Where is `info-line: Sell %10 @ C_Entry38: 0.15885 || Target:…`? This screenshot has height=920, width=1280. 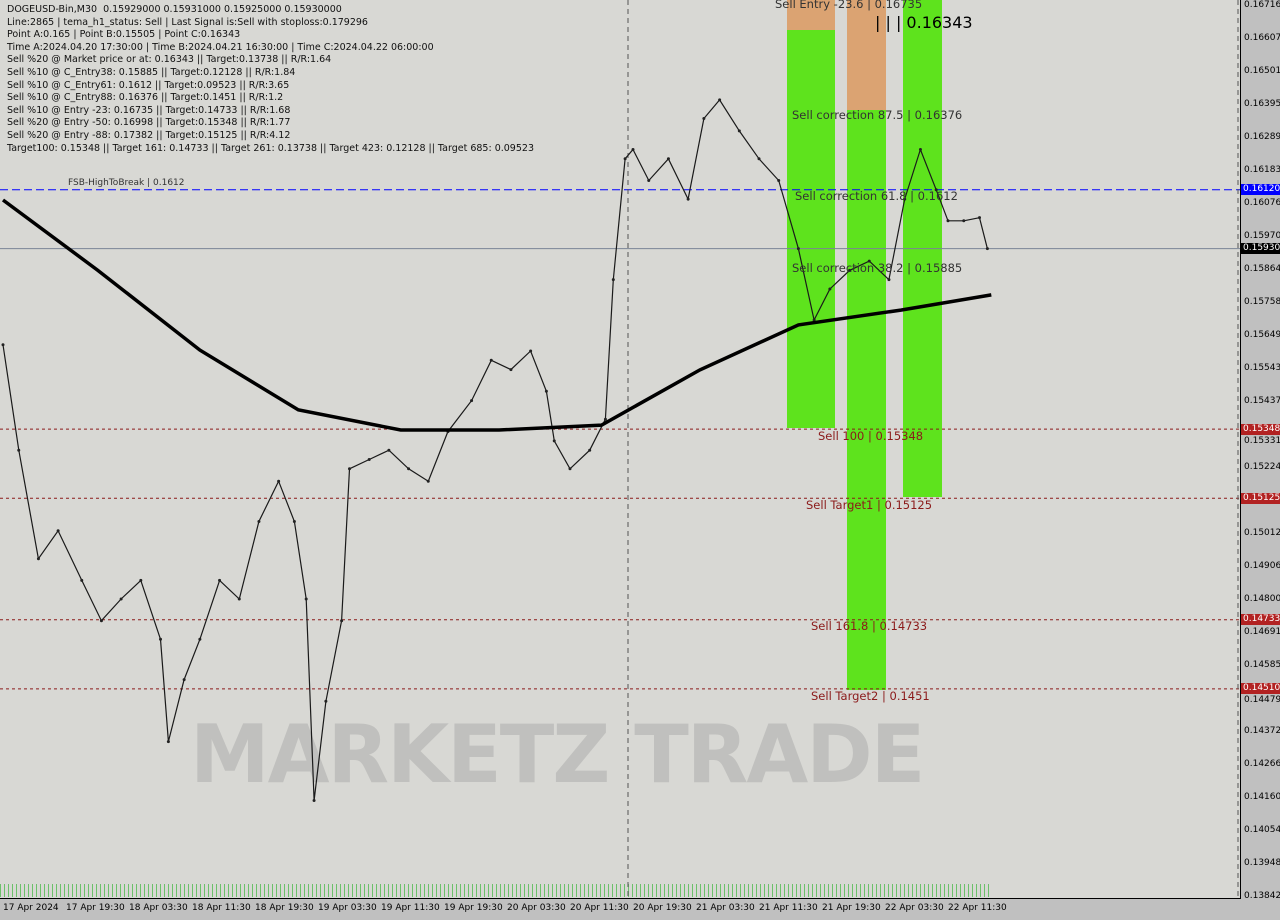
info-line: Sell %10 @ C_Entry38: 0.15885 || Target:… is located at coordinates (151, 72).